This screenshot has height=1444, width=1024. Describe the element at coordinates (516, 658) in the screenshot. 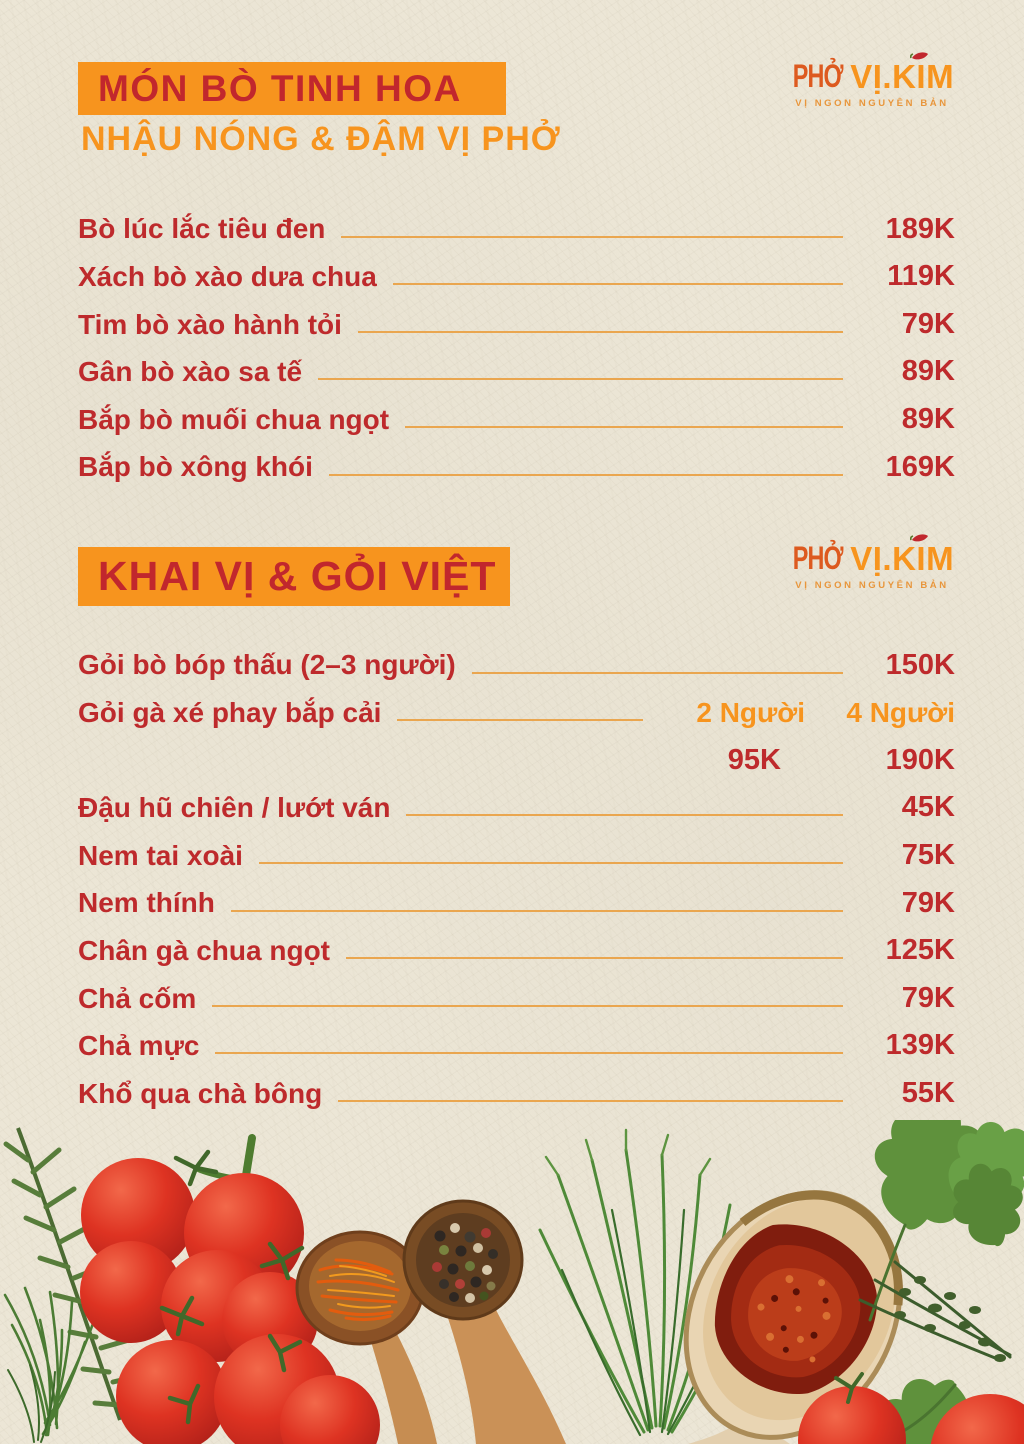

I see `menu-item-row: Gỏi bò bóp thấu (2–3 người) 150K` at that location.